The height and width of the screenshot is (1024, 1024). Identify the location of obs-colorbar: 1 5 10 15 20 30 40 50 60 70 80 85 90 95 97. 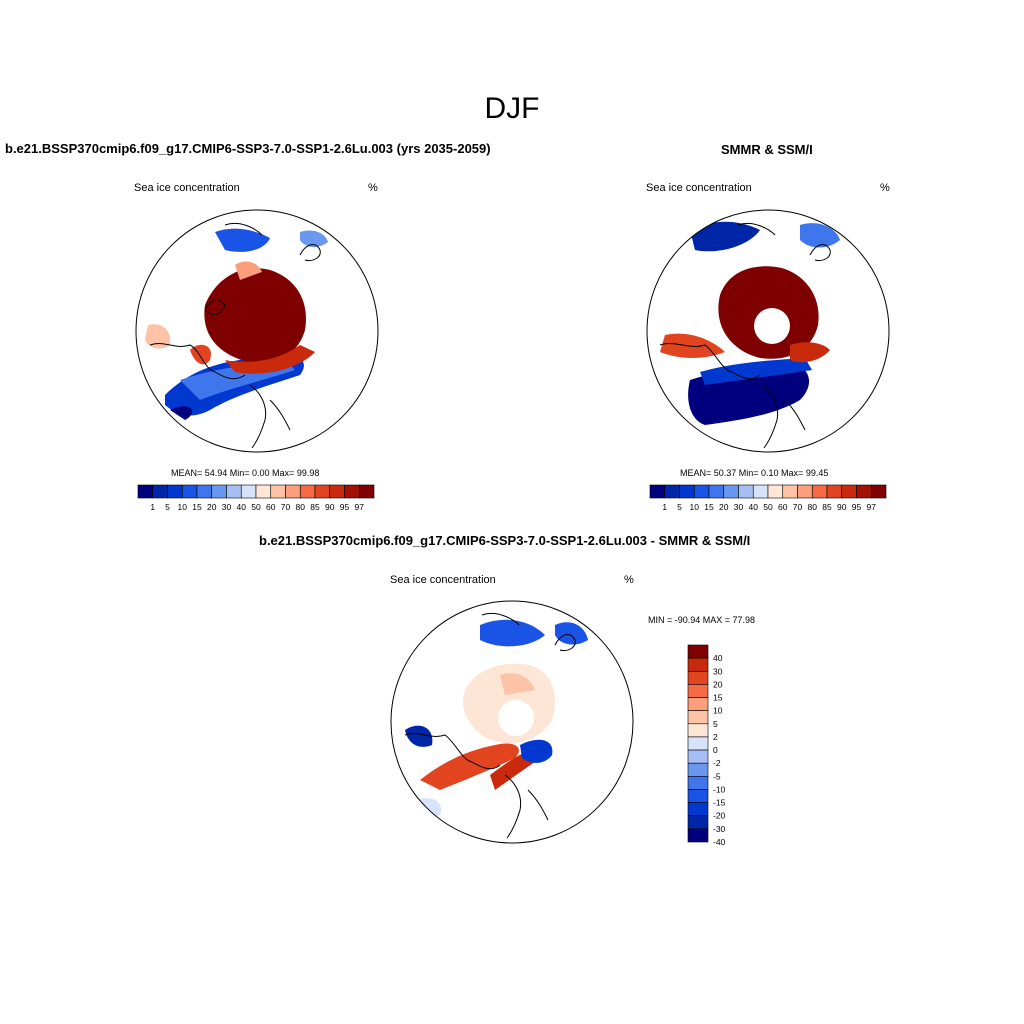
(768, 498).